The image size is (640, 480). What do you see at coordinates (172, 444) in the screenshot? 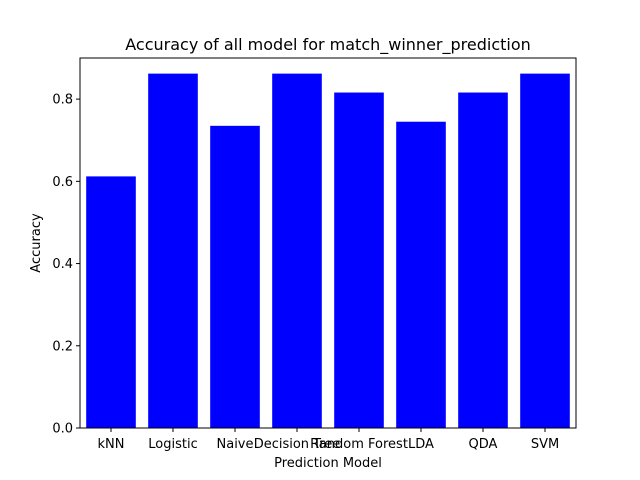
I see `x-tick-label: Logistic` at bounding box center [172, 444].